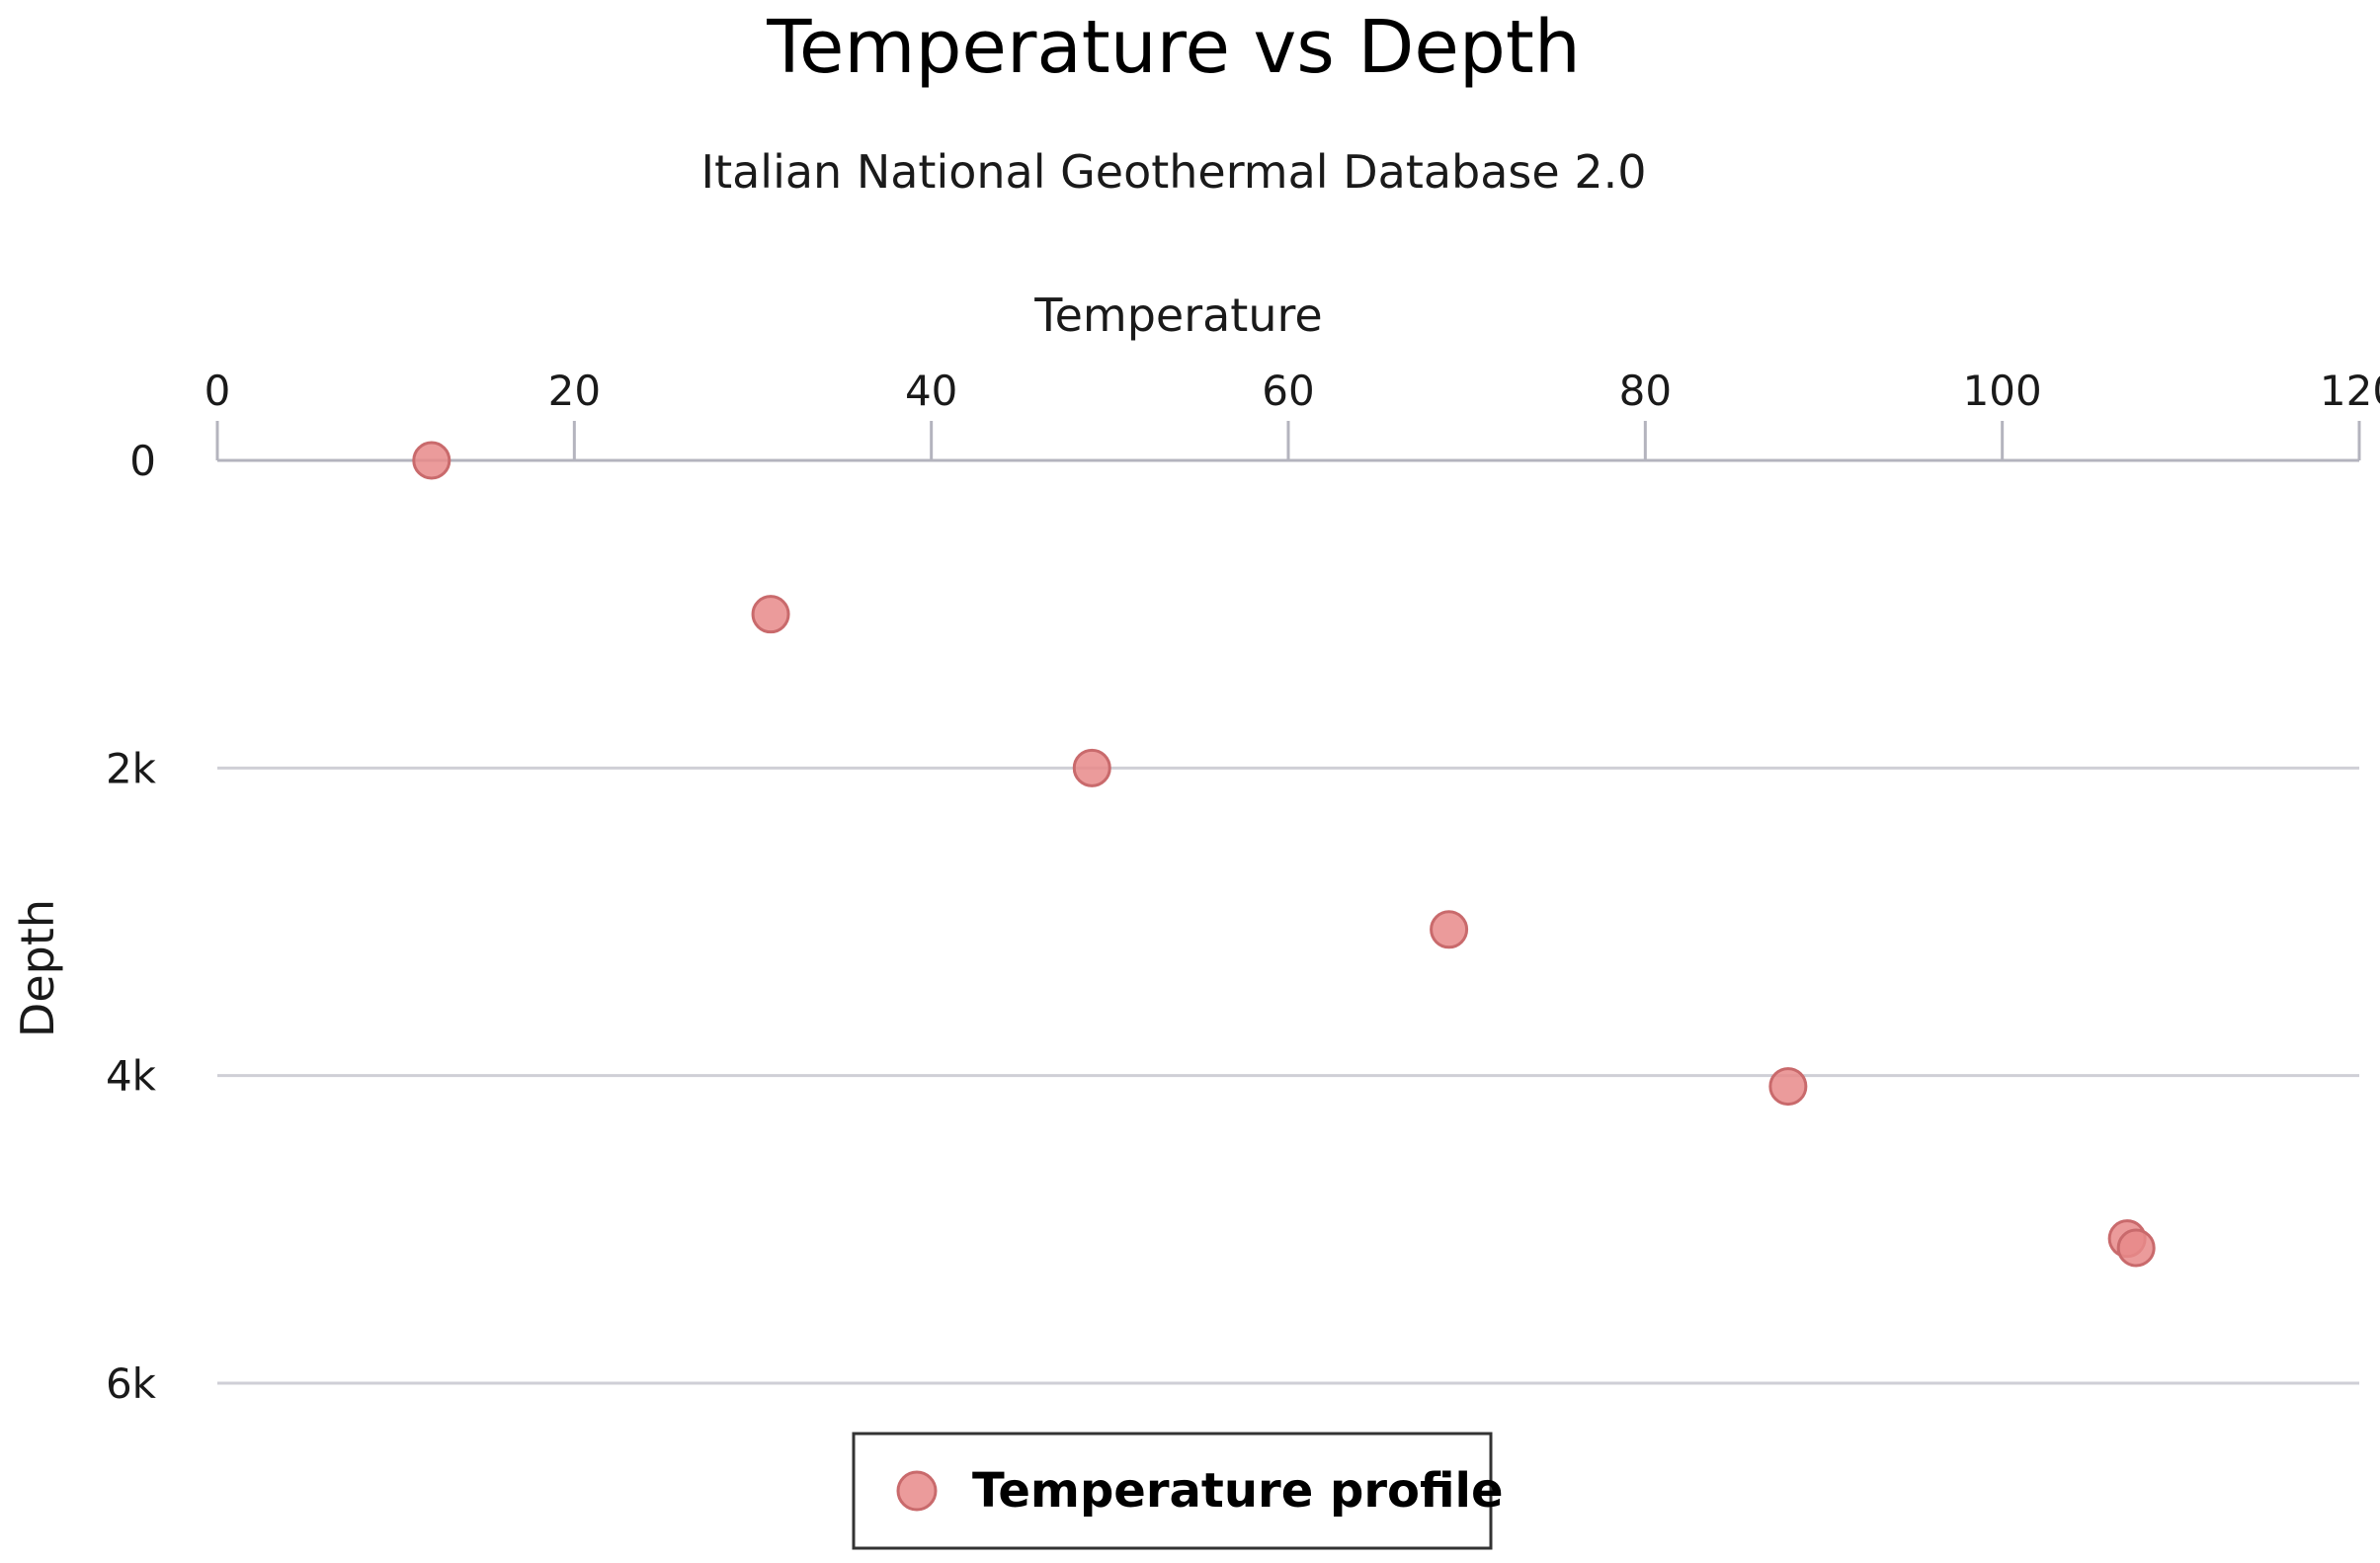 This screenshot has width=2380, height=1563. I want to click on x-axis-title: Temperature, so click(1177, 315).